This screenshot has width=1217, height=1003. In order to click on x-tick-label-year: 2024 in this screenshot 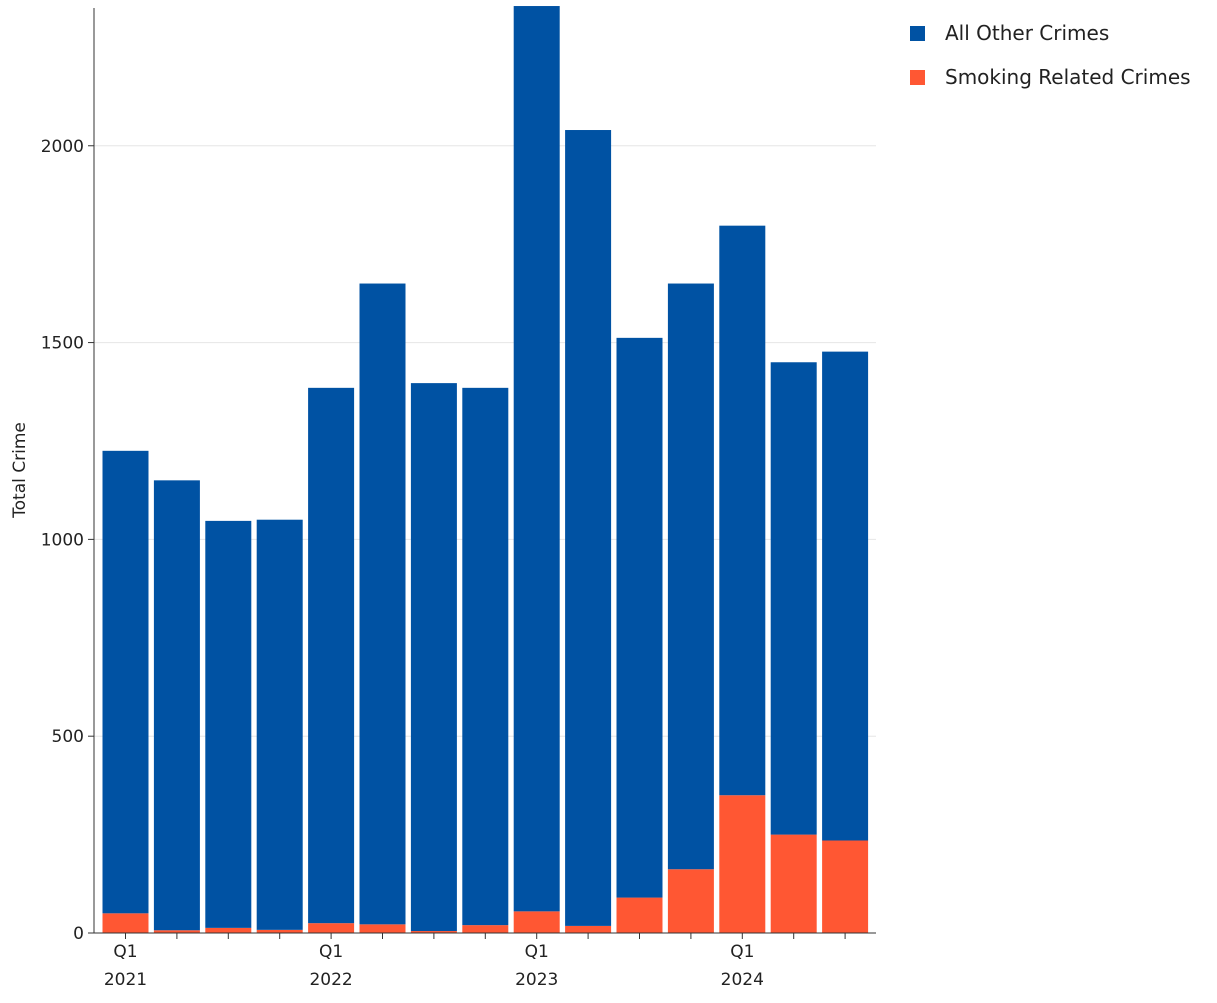, I will do `click(742, 980)`.